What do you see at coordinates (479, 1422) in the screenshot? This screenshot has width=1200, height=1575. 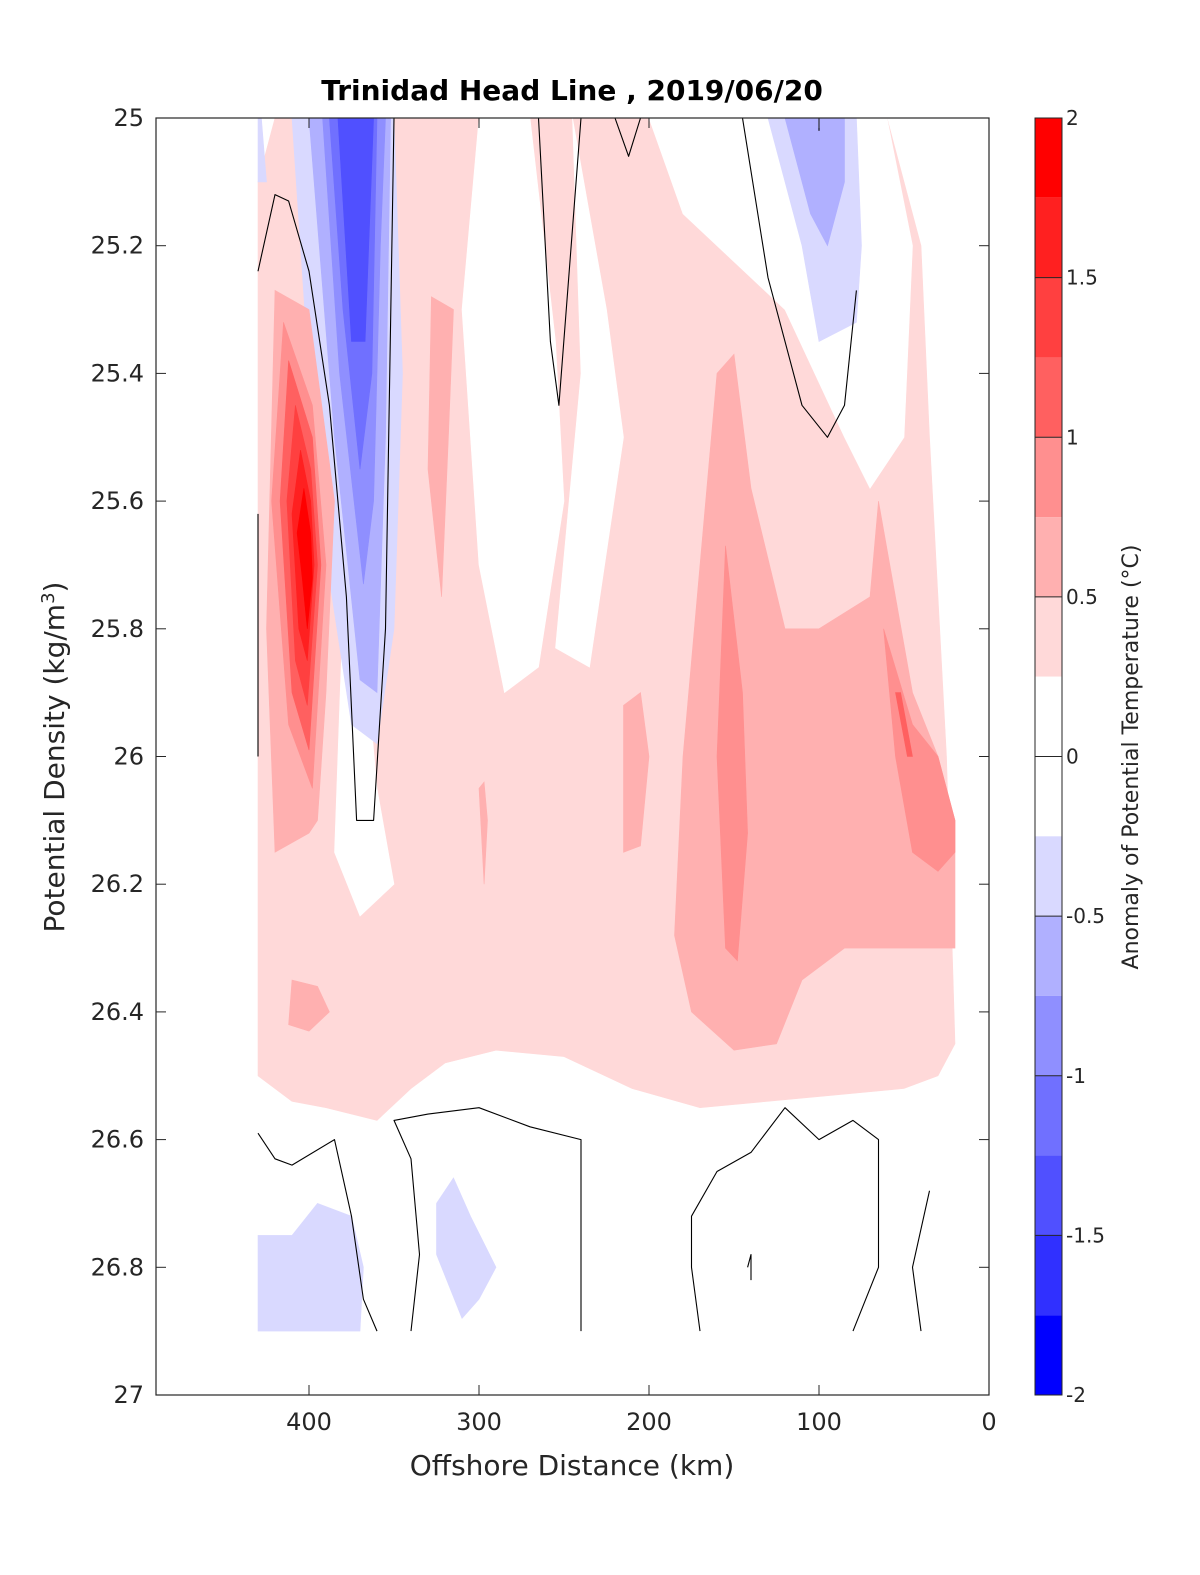 I see `x-tick-label: 300` at bounding box center [479, 1422].